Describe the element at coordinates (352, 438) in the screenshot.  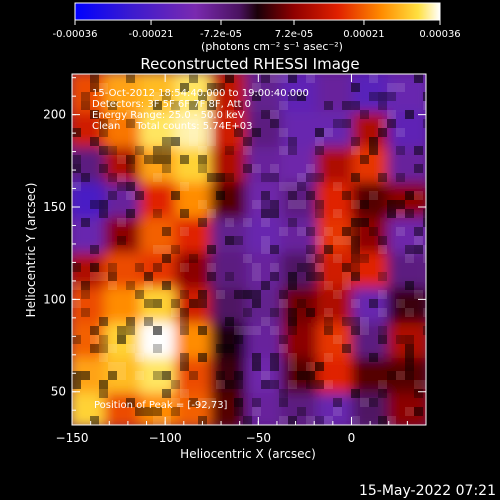
I see `x-tick-label: 0` at that location.